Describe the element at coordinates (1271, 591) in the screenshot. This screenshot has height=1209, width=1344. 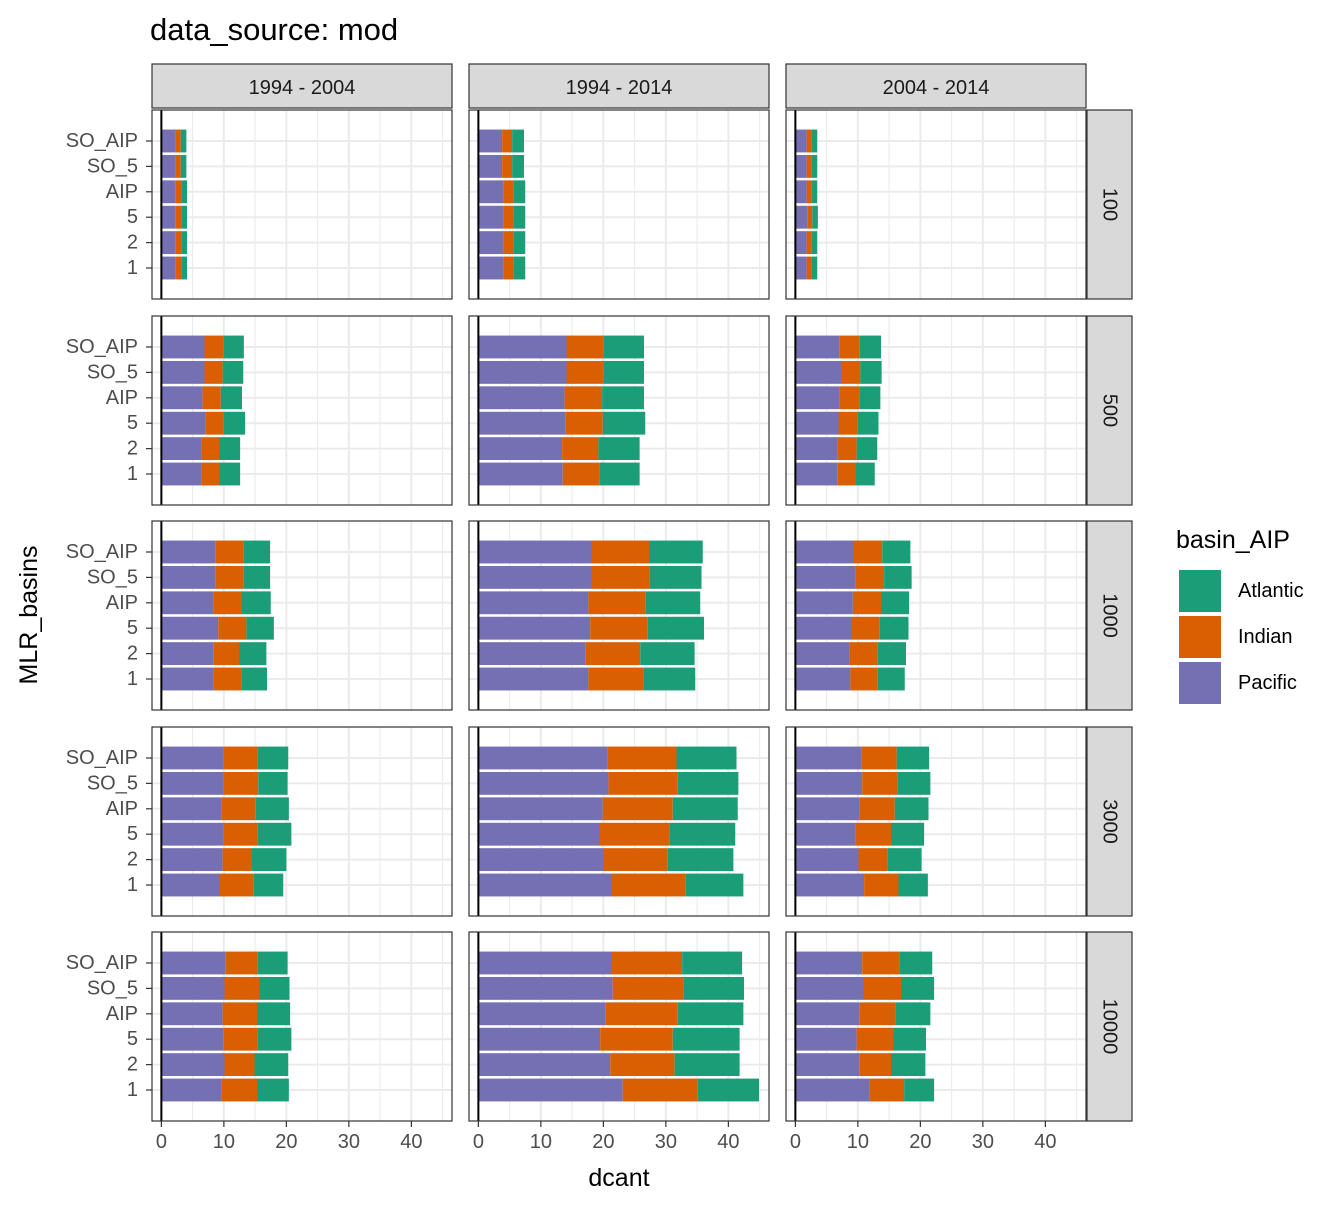
I see `legend-label: Atlantic` at that location.